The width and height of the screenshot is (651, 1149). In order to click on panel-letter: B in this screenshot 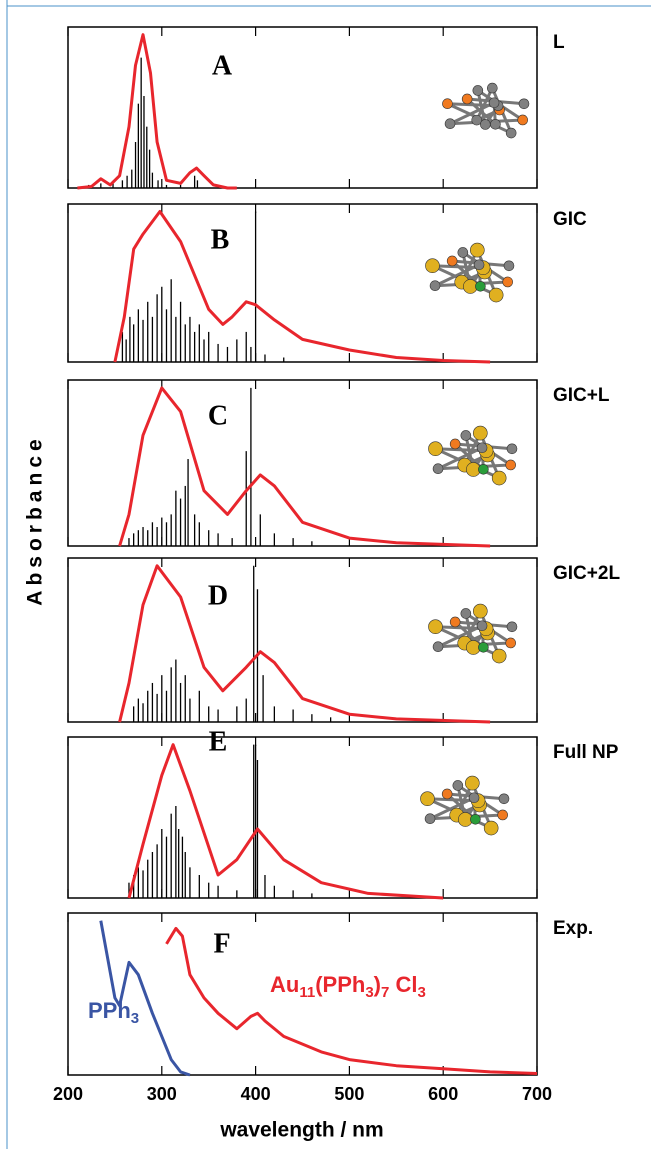, I will do `click(220, 239)`.